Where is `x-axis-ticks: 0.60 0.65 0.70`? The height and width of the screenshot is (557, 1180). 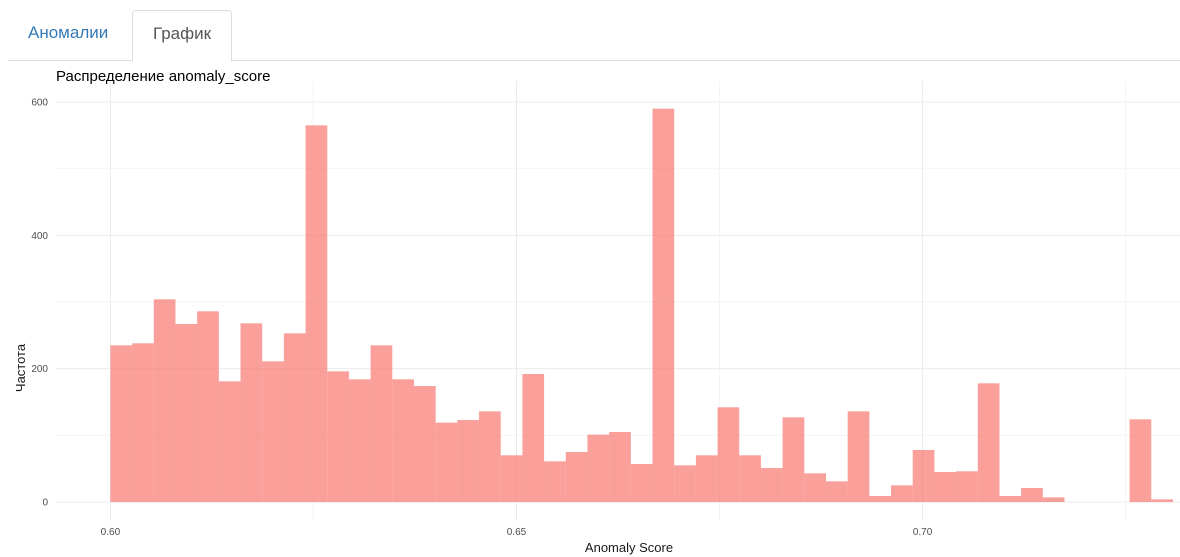 x-axis-ticks: 0.60 0.65 0.70 is located at coordinates (517, 532).